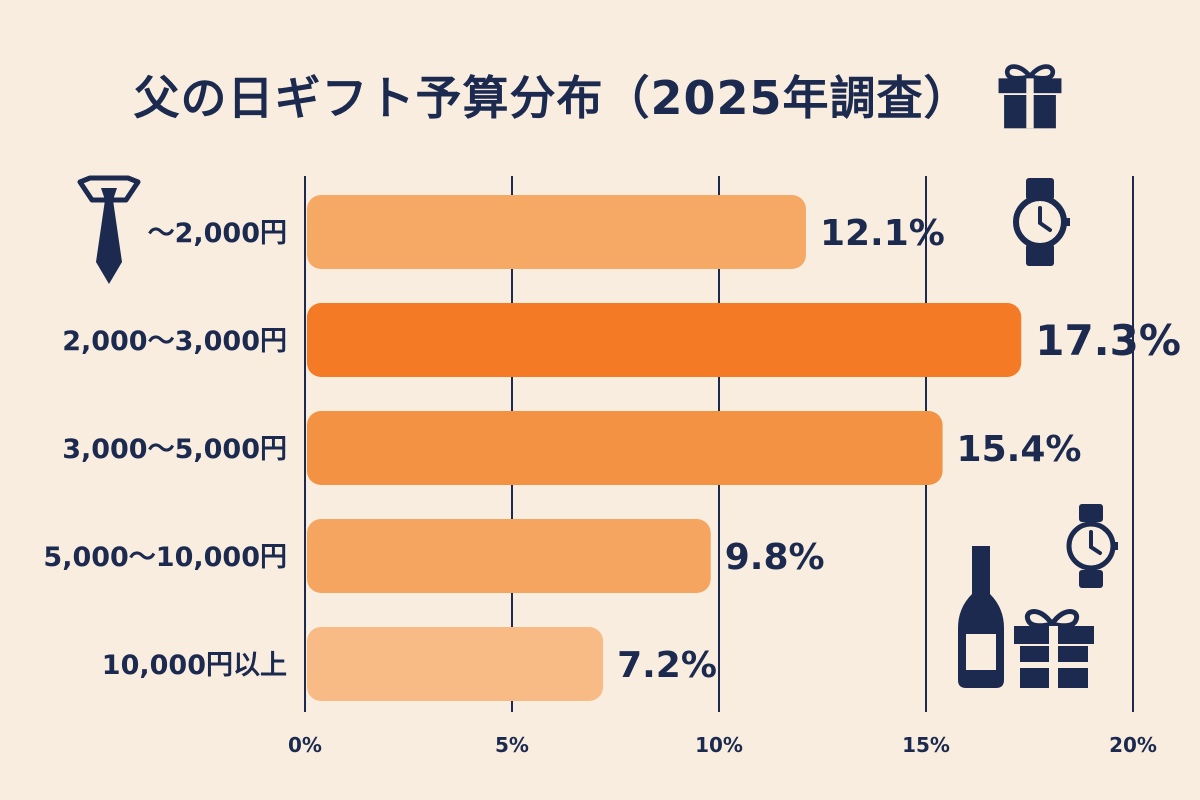 The image size is (1200, 800). Describe the element at coordinates (174, 449) in the screenshot. I see `category-label: 3,000〜5,000円` at that location.